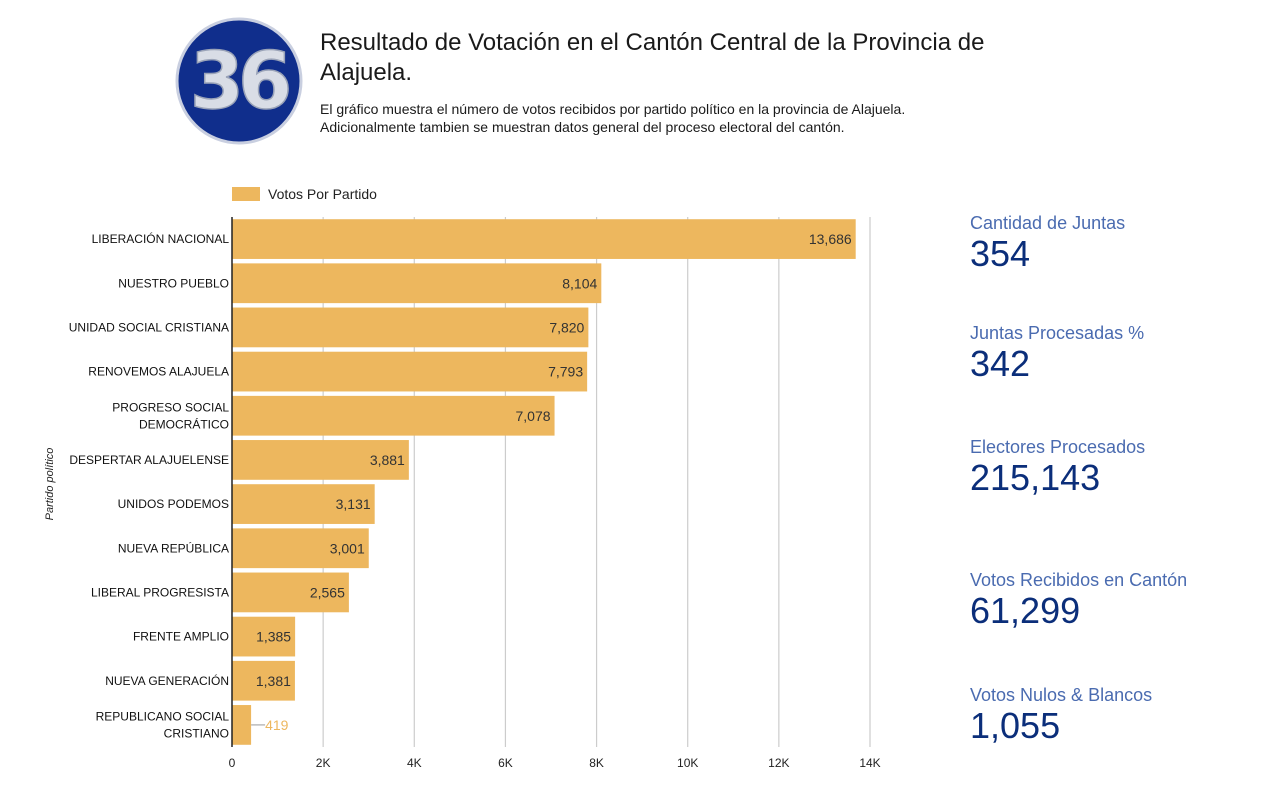 This screenshot has height=787, width=1272. Describe the element at coordinates (1057, 333) in the screenshot. I see `stat-label: Juntas Procesadas %` at that location.